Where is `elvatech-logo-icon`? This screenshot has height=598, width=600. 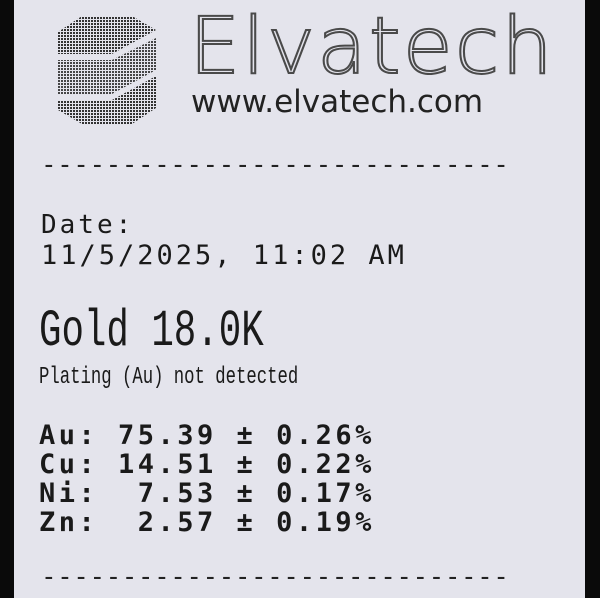
elvatech-logo-icon is located at coordinates (107, 70).